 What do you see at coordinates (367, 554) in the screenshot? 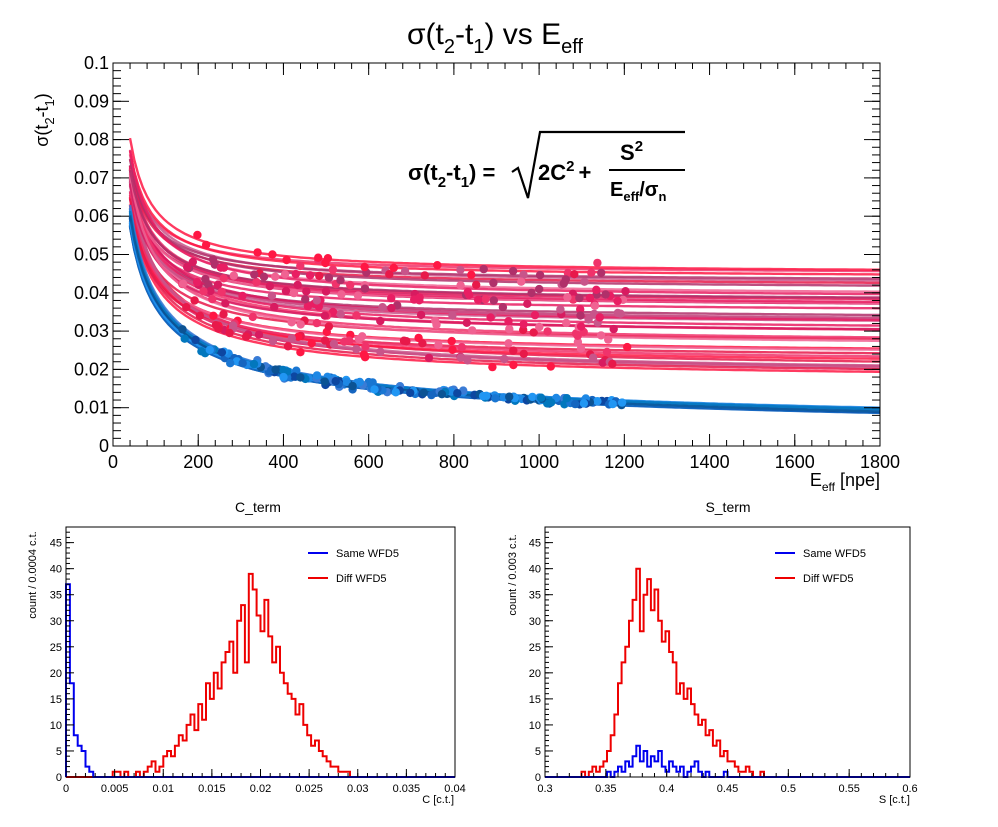
I see `legend-same-wfd5: Same WFD5` at bounding box center [367, 554].